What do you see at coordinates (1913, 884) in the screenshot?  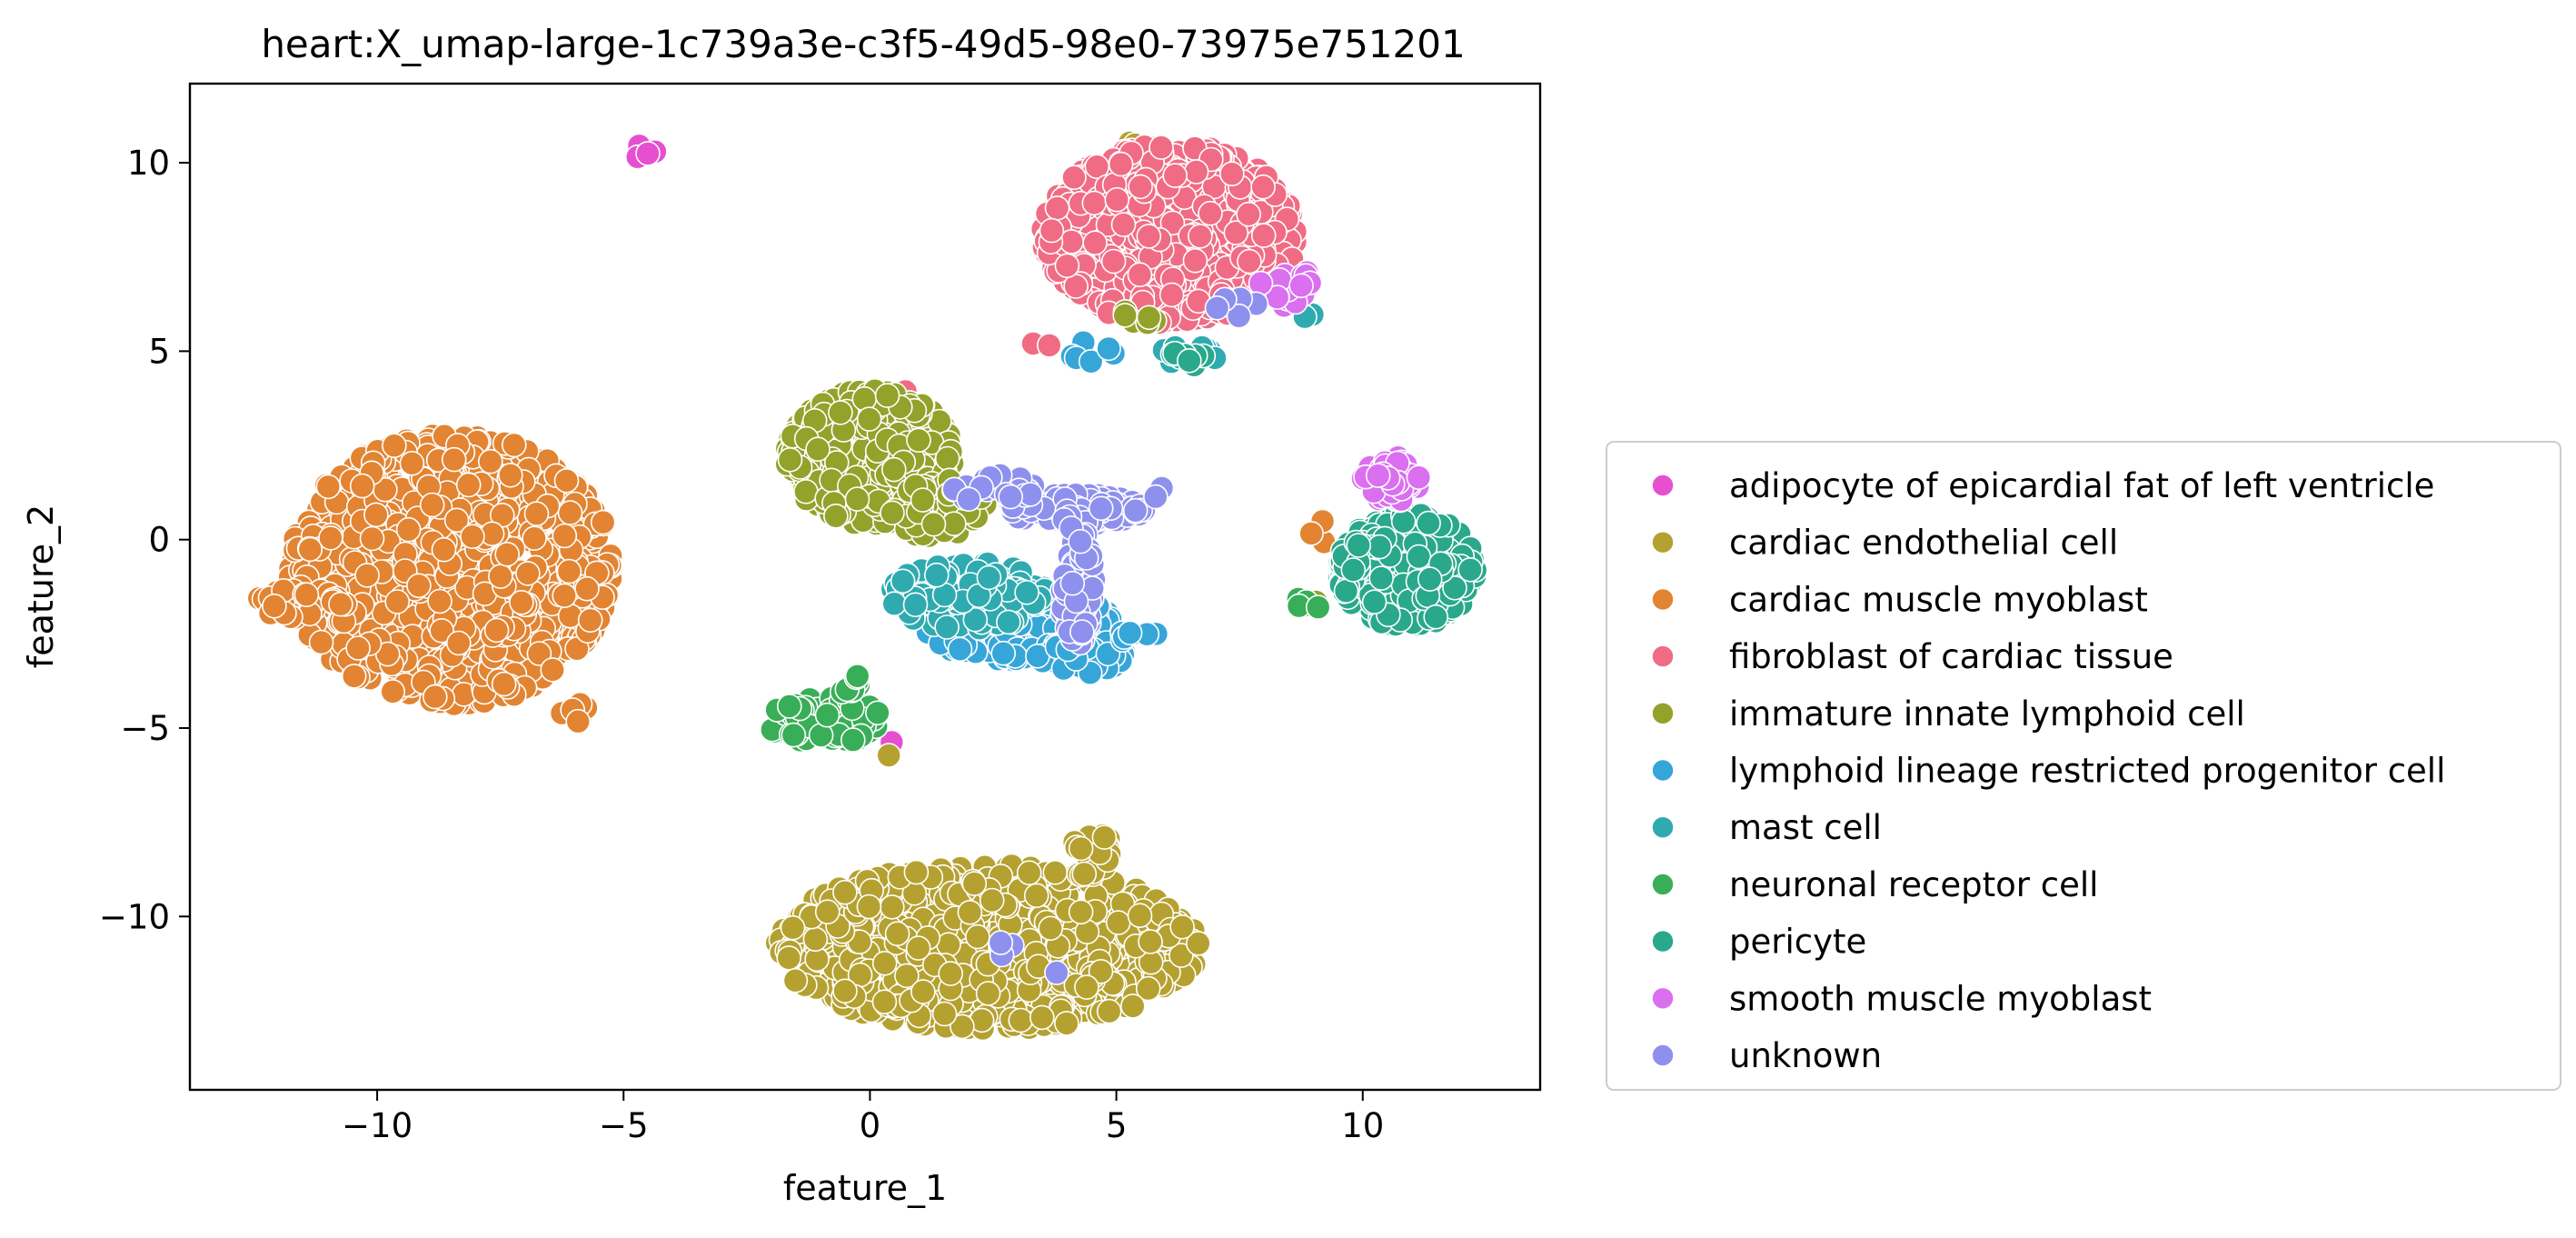 I see `legend-label: neuronal receptor cell` at bounding box center [1913, 884].